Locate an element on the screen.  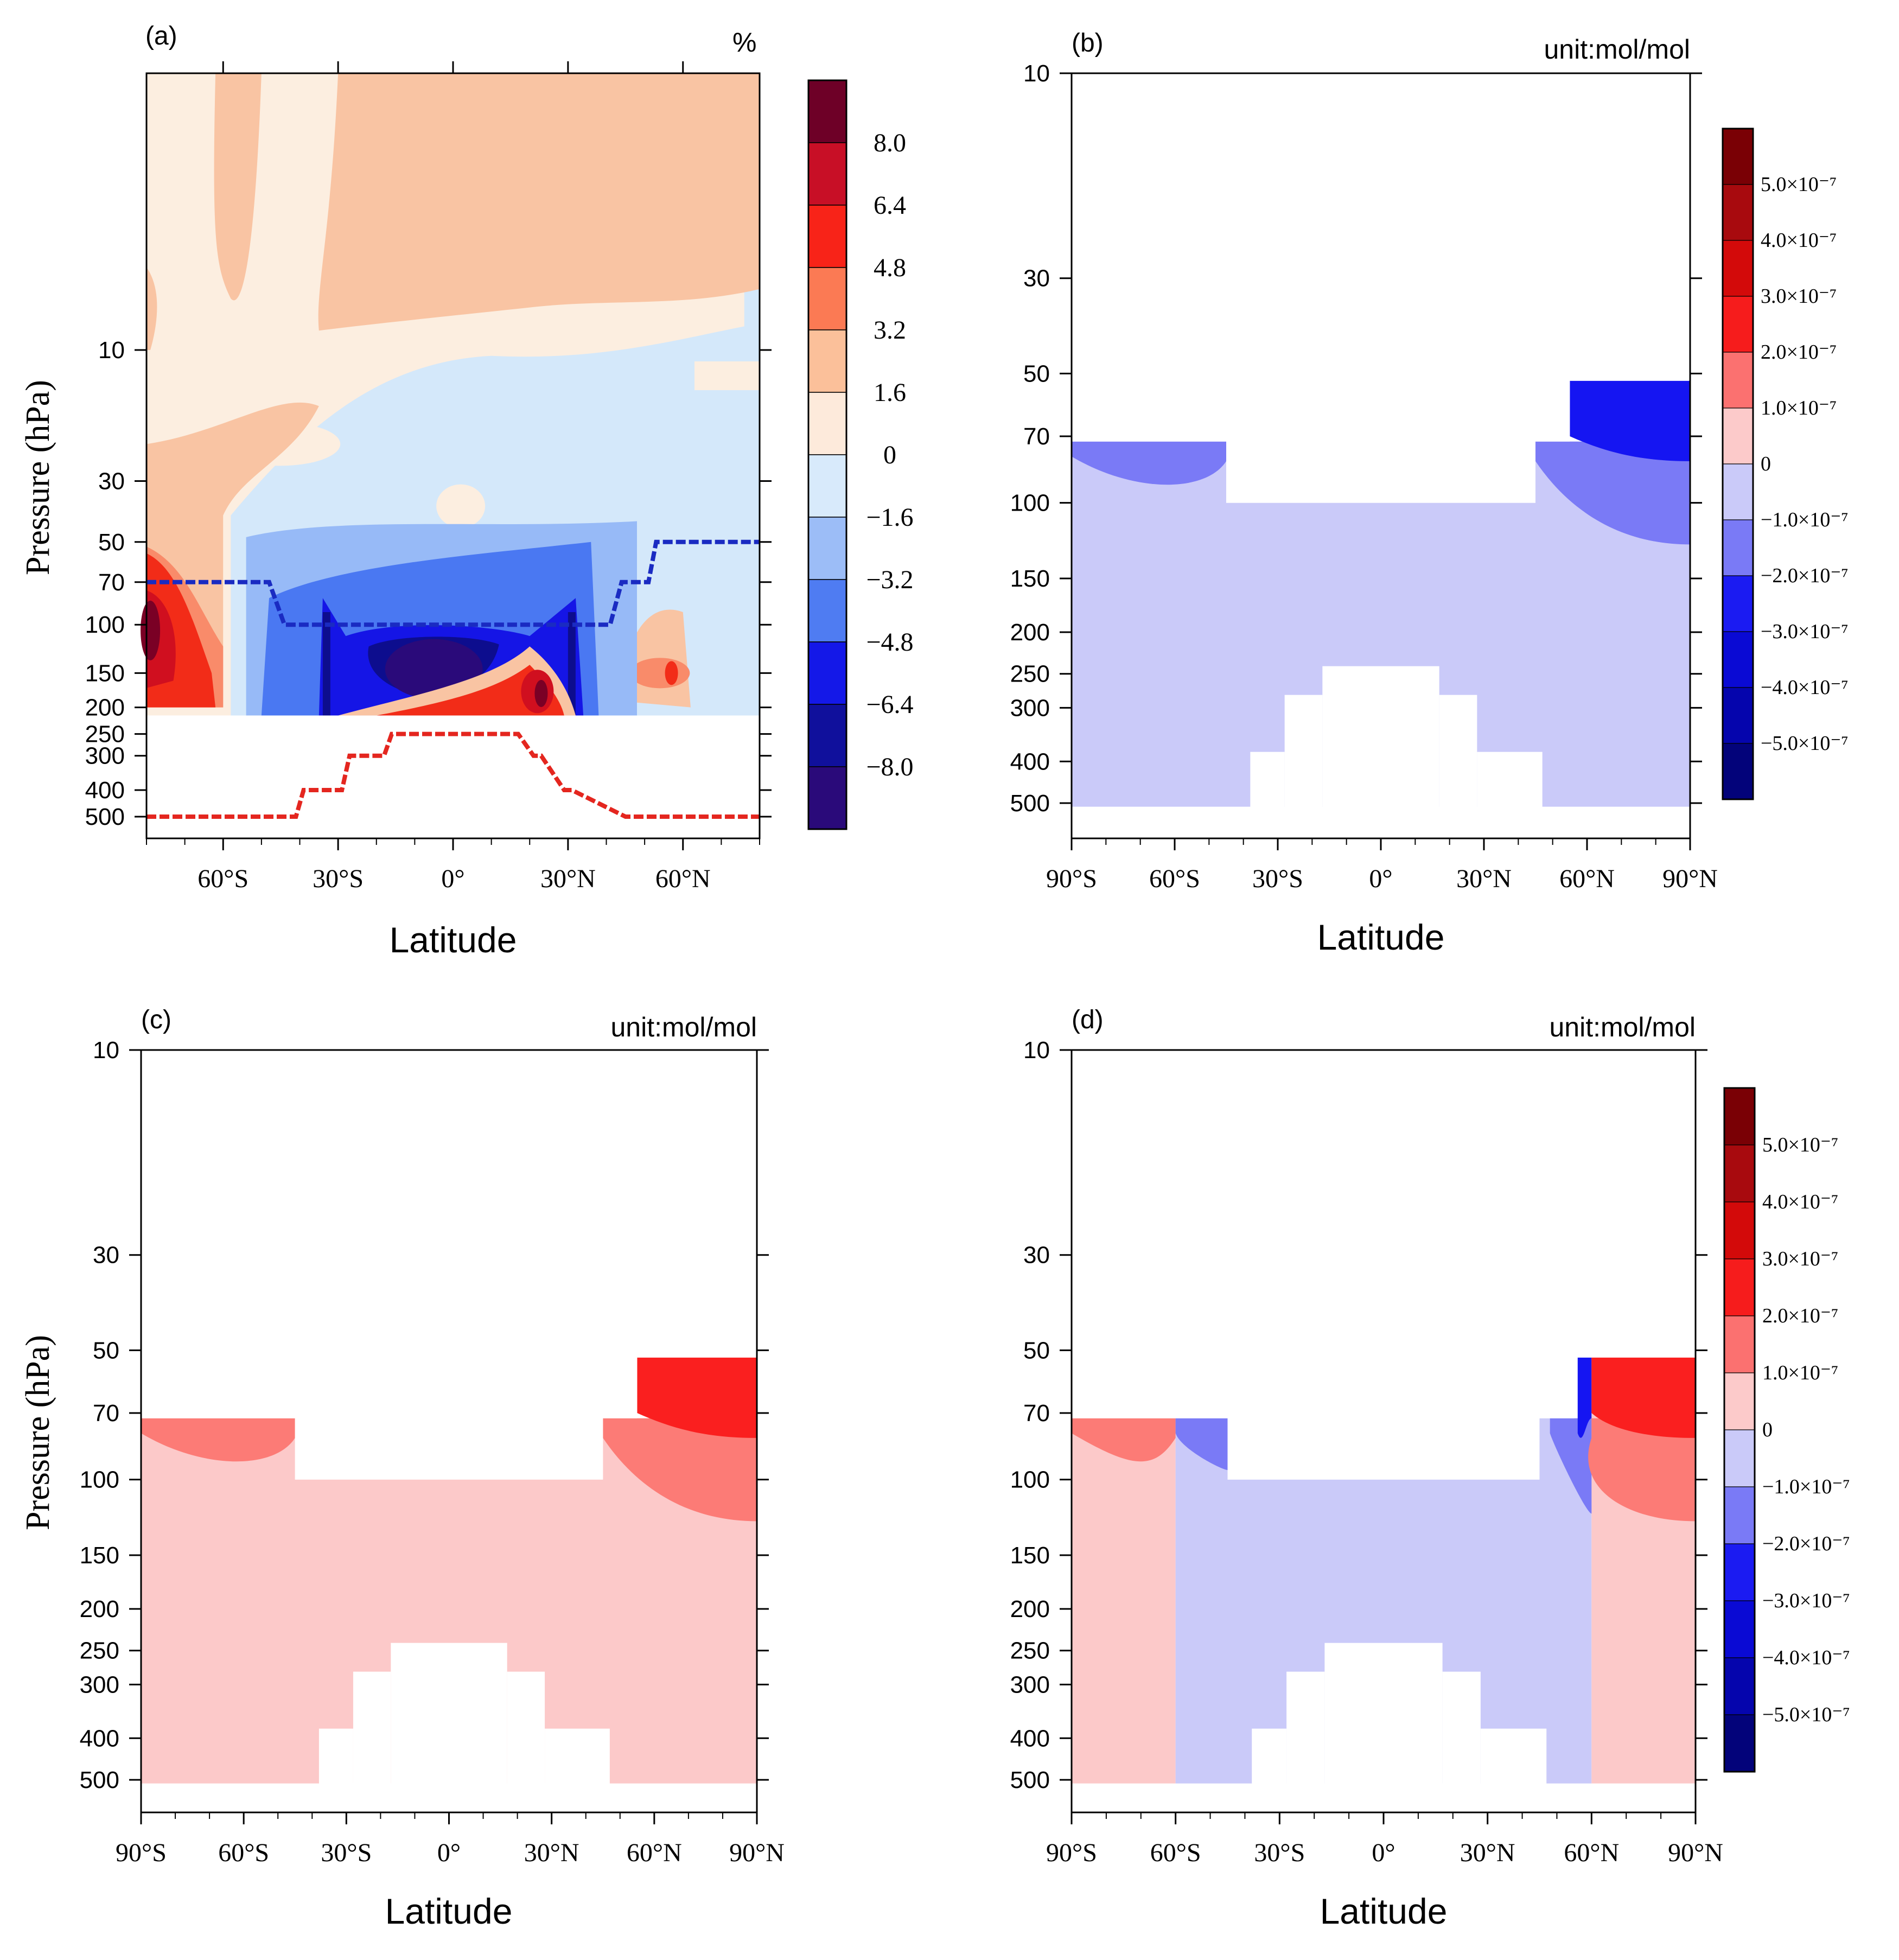
x-tick-label: 30°S is located at coordinates (1279, 1852).